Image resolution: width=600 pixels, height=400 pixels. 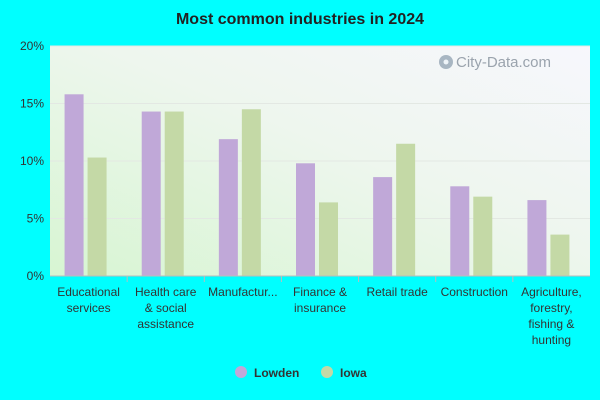 What do you see at coordinates (320, 292) in the screenshot?
I see `category-label: Finance &` at bounding box center [320, 292].